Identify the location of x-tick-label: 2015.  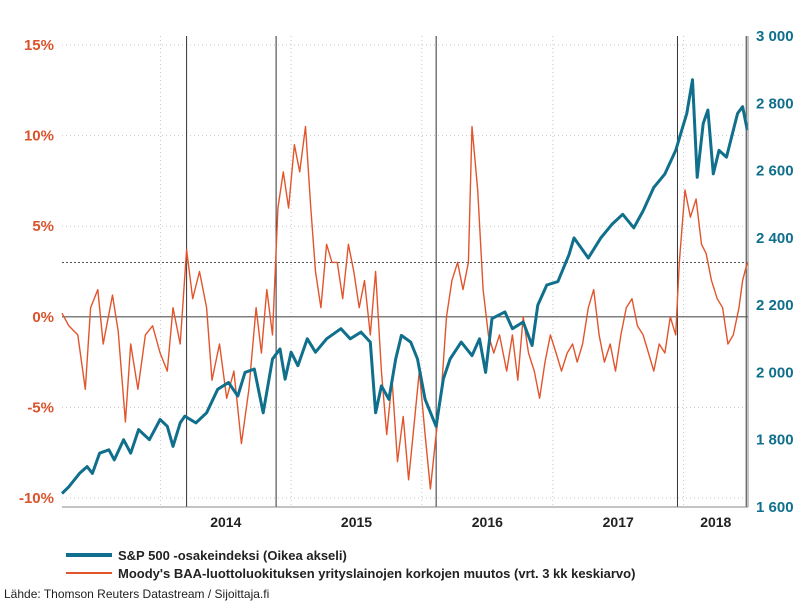
(356, 522).